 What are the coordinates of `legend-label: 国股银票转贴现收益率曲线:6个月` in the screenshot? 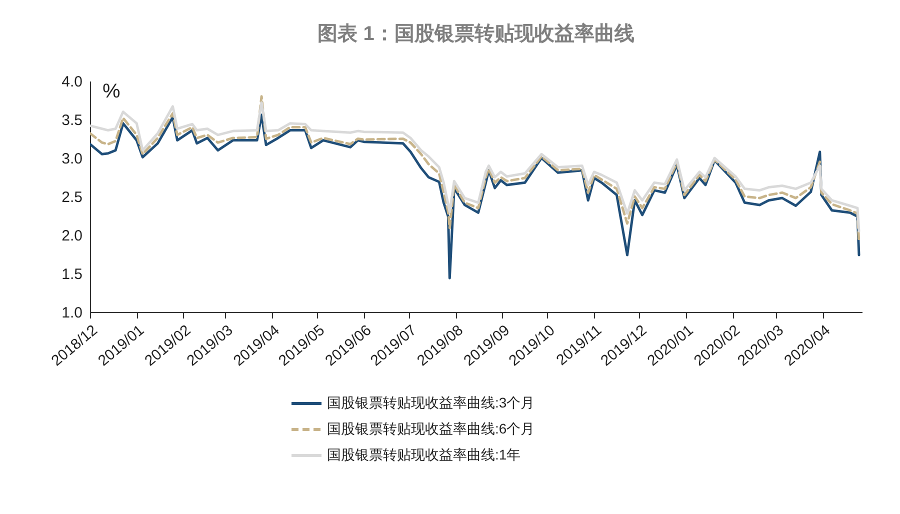 It's located at (431, 428).